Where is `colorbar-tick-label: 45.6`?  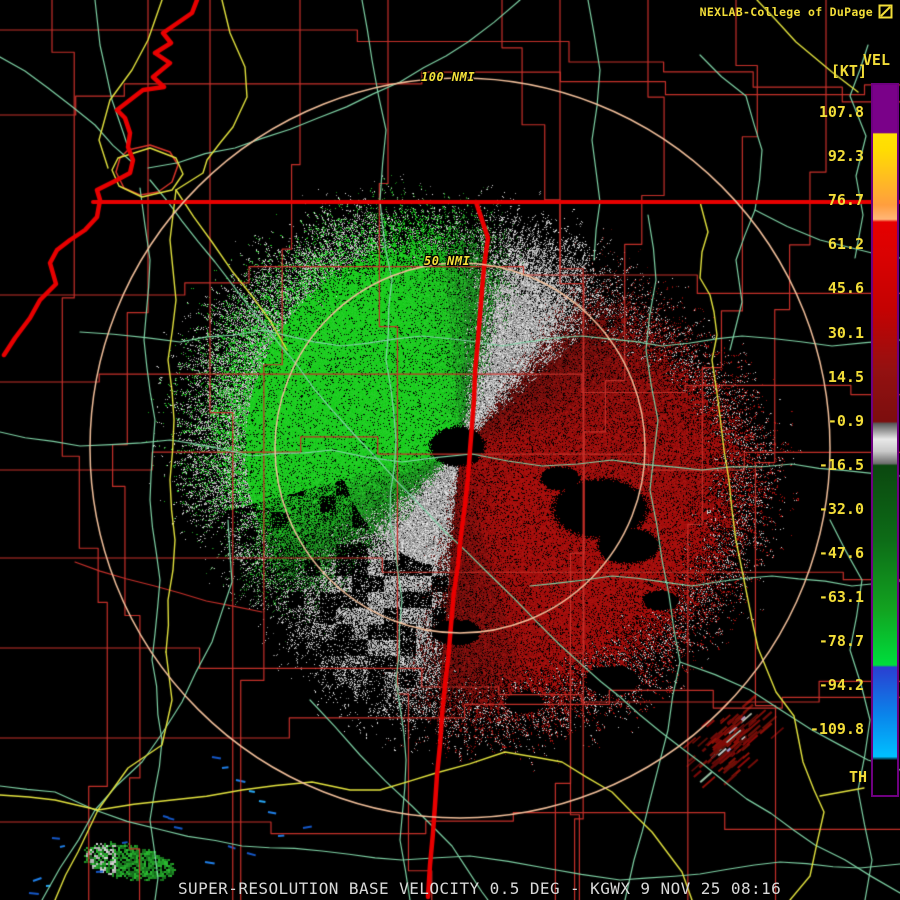
colorbar-tick-label: 45.6 is located at coordinates (845, 288).